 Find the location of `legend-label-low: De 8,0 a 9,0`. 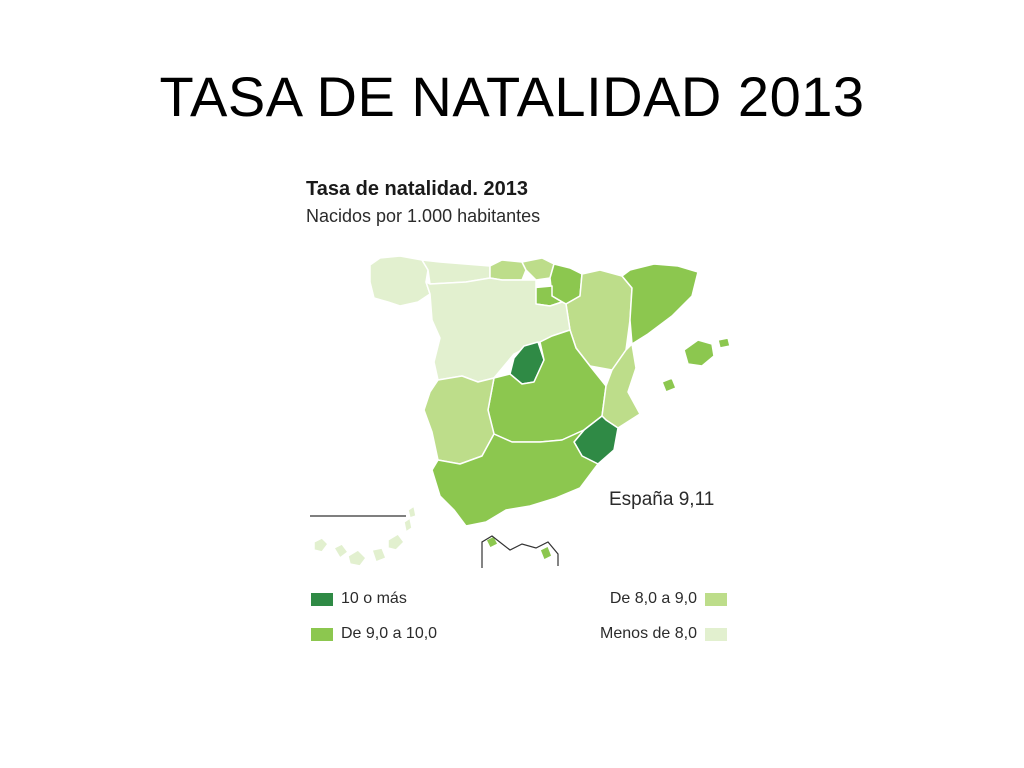

legend-label-low: De 8,0 a 9,0 is located at coordinates (653, 598).